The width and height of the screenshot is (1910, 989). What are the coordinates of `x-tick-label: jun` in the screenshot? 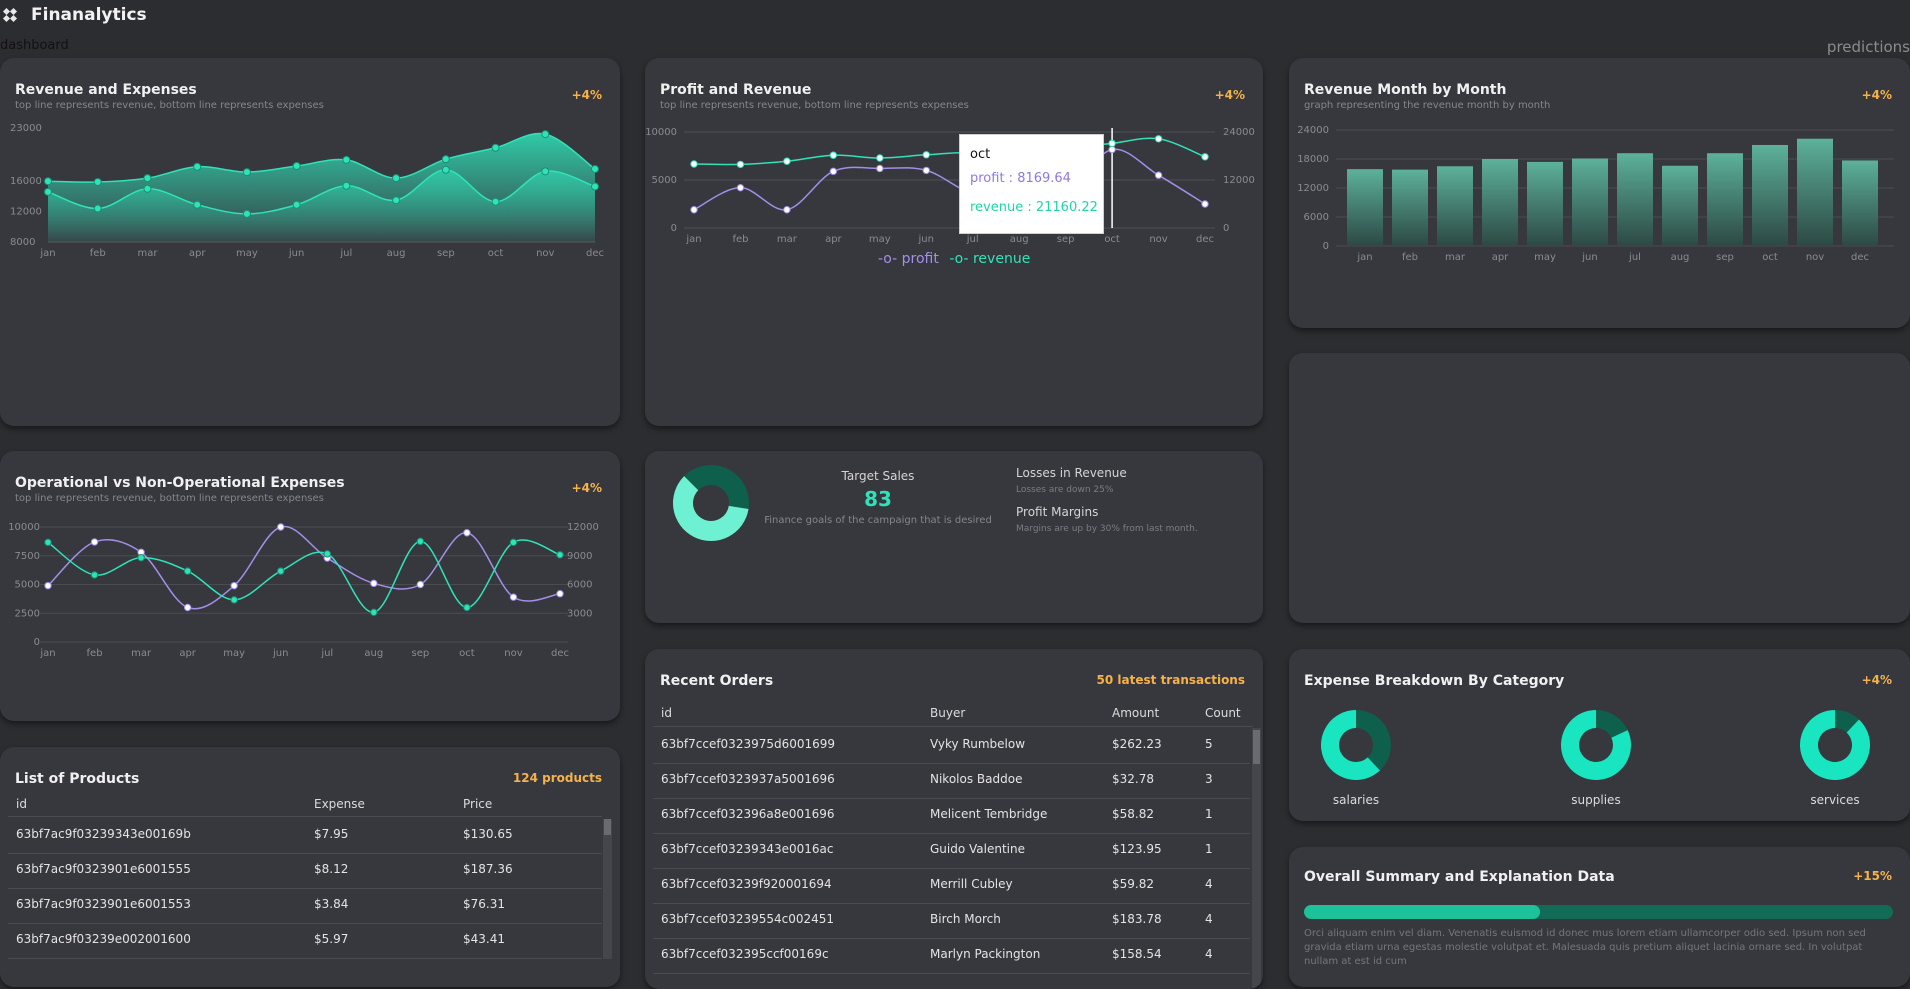 It's located at (280, 653).